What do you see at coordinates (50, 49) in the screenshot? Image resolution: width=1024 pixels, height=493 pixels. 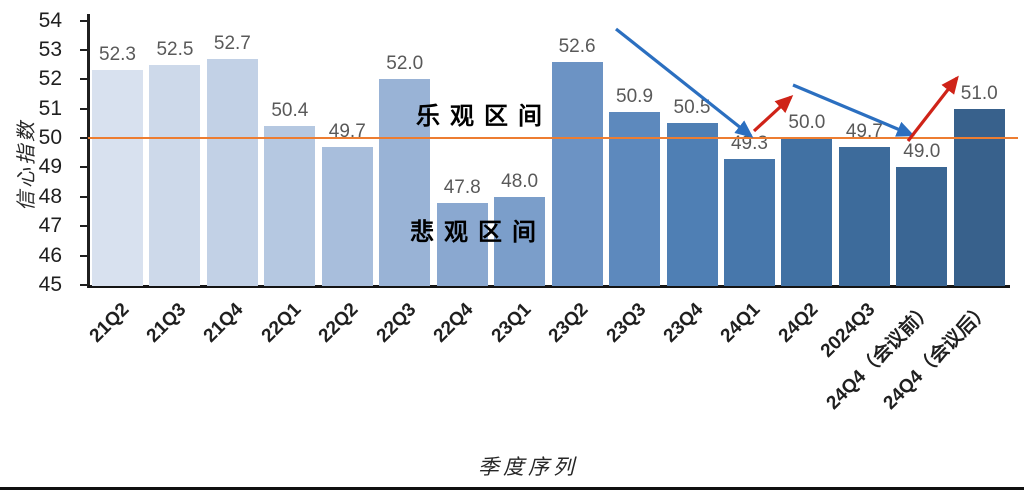 I see `y-tick-label: 53` at bounding box center [50, 49].